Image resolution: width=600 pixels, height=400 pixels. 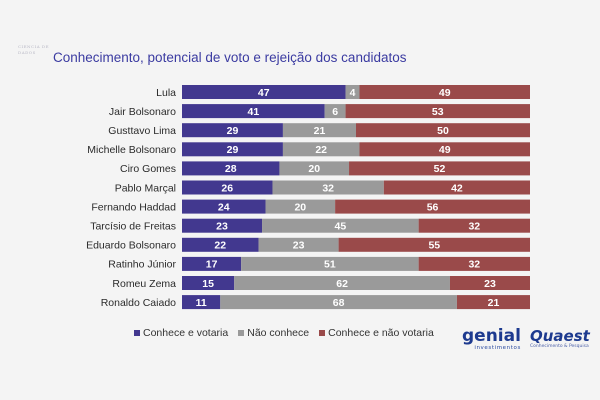 I want to click on bar-nao-conhece-jair-bolsonaro, so click(x=335, y=111).